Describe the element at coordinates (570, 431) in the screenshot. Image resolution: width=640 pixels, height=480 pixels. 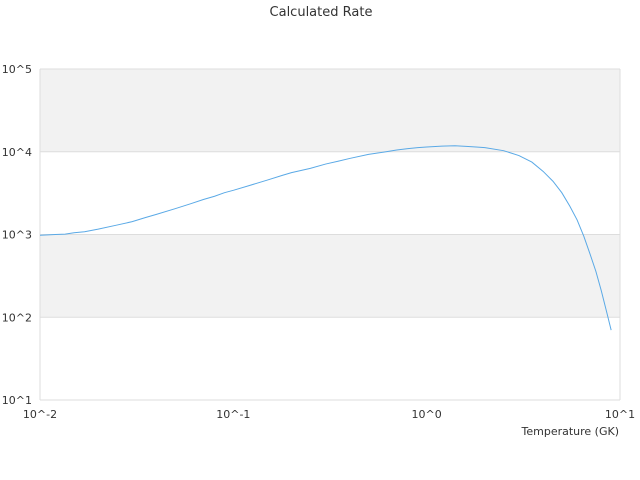
I see `x-axis-label: Temperature (GK)` at that location.